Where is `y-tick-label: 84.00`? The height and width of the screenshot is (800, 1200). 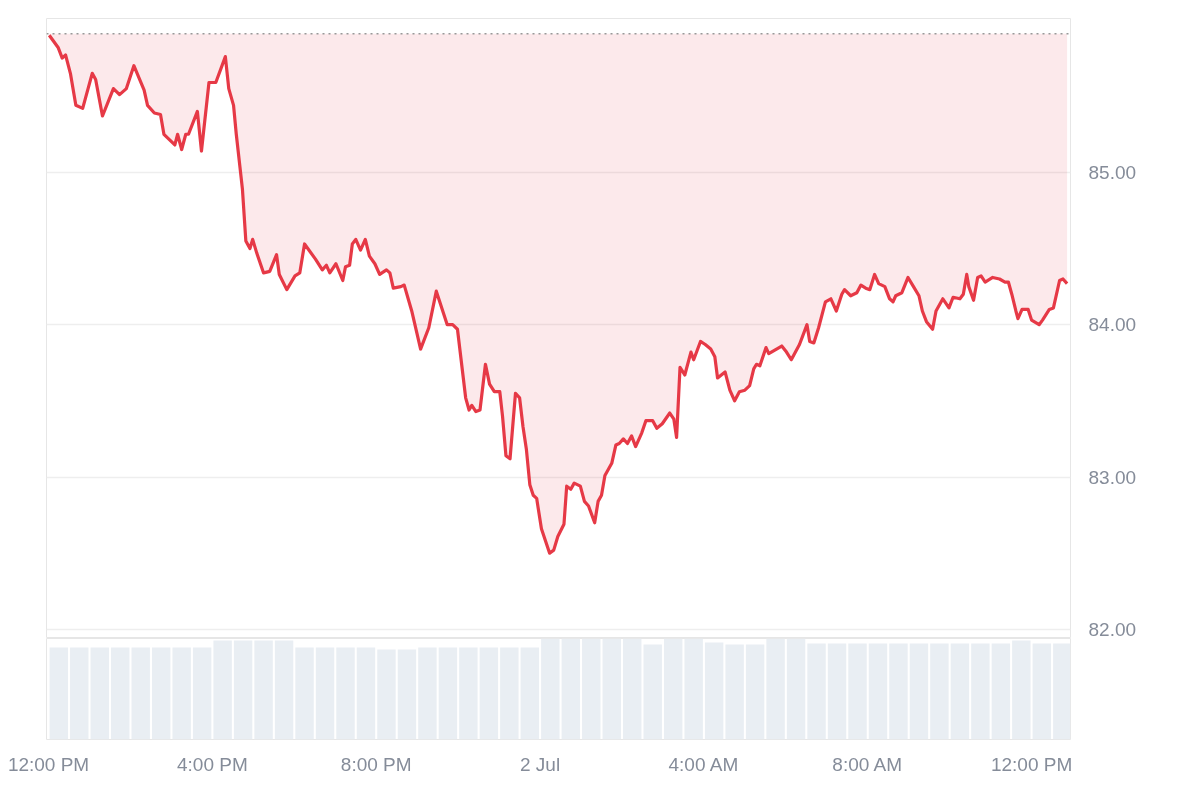 y-tick-label: 84.00 is located at coordinates (1112, 325).